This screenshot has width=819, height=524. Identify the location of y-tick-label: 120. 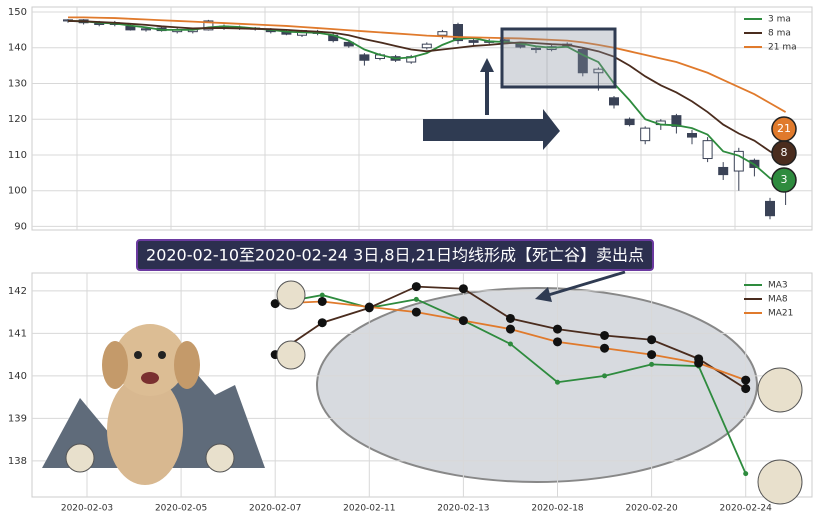
(17, 119).